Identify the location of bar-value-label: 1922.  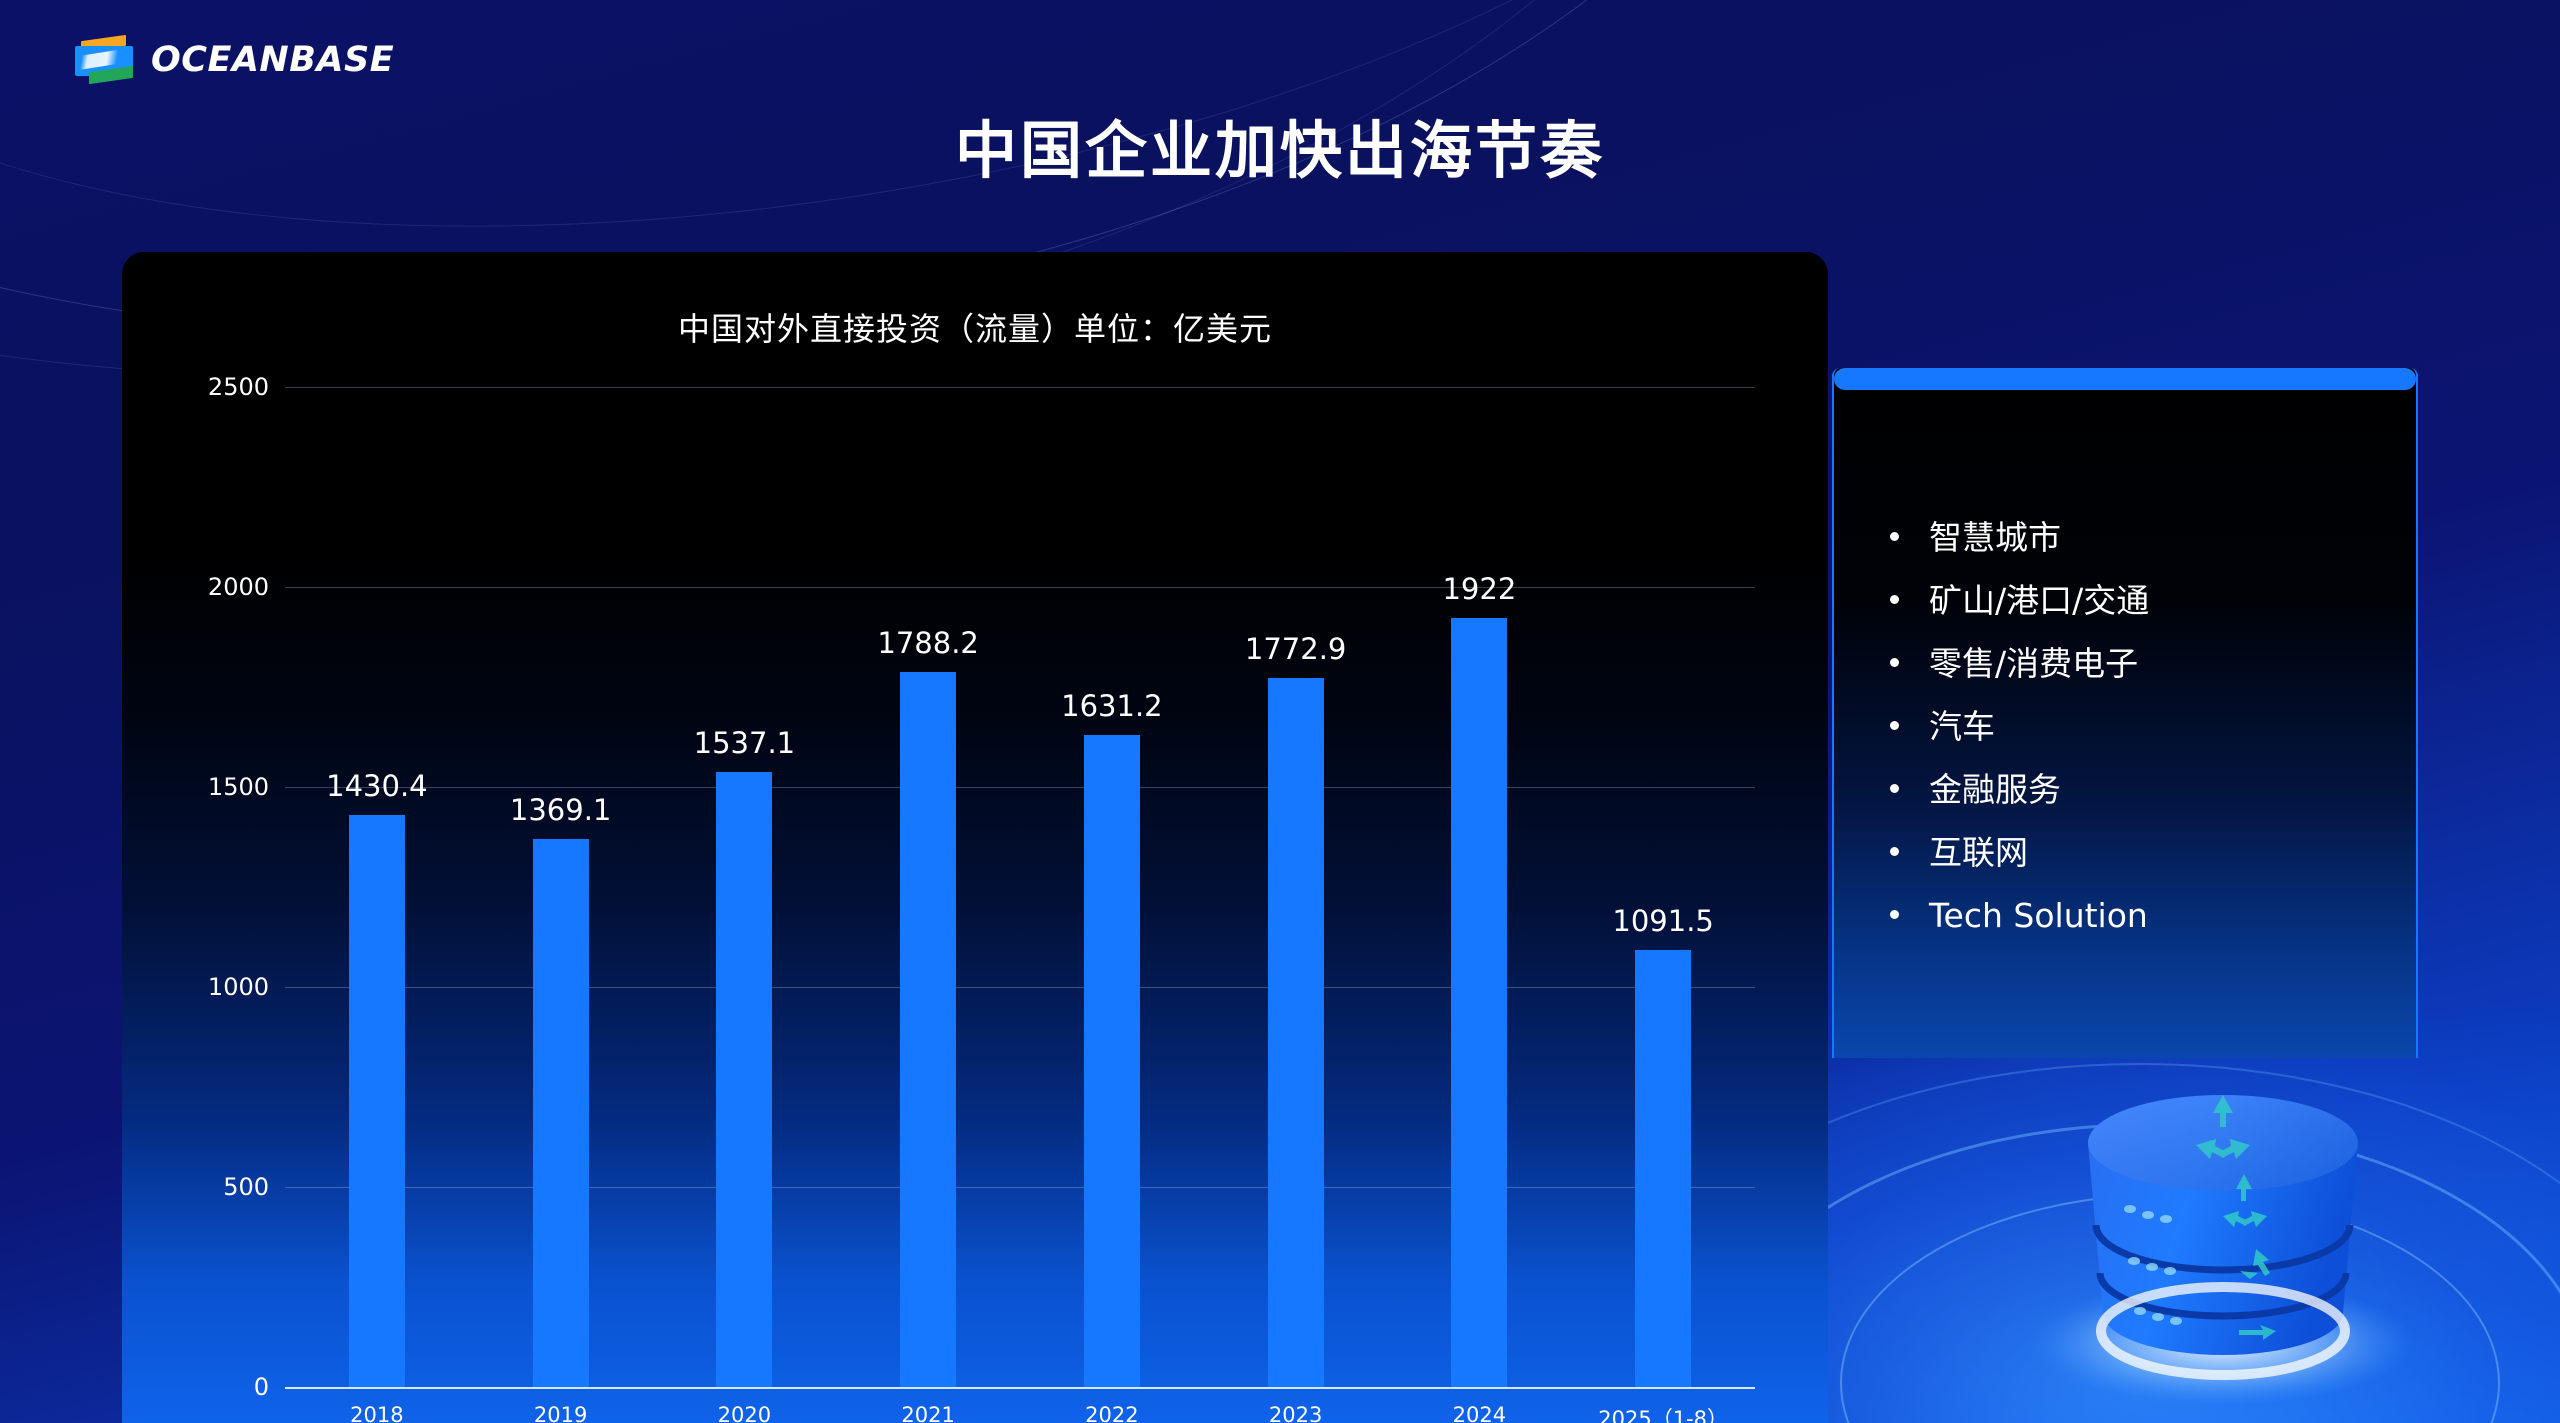
(1479, 589).